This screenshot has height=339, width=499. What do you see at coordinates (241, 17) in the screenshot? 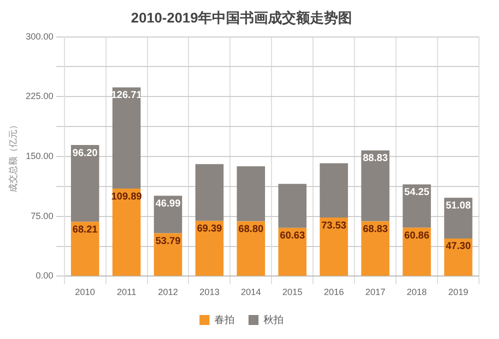
I see `chart-title: 2010-2019年中国书画成交额走势图` at bounding box center [241, 17].